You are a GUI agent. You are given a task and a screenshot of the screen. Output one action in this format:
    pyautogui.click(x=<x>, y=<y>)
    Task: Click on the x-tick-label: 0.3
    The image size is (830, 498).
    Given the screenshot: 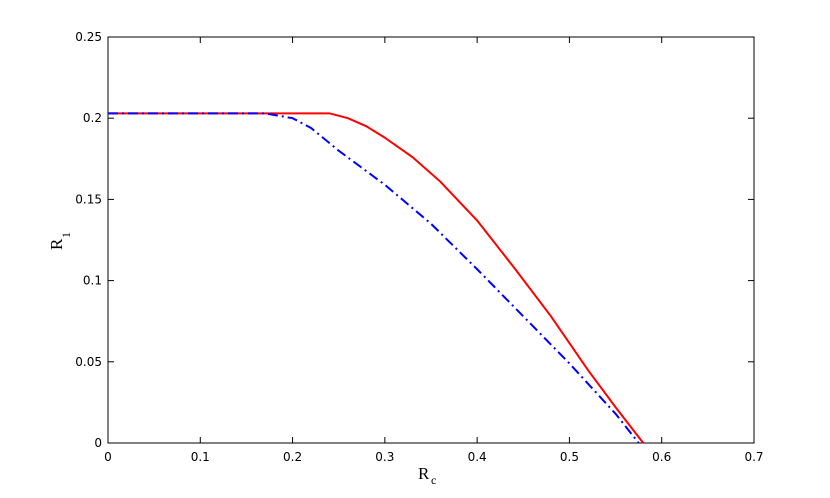 What is the action you would take?
    pyautogui.click(x=384, y=457)
    